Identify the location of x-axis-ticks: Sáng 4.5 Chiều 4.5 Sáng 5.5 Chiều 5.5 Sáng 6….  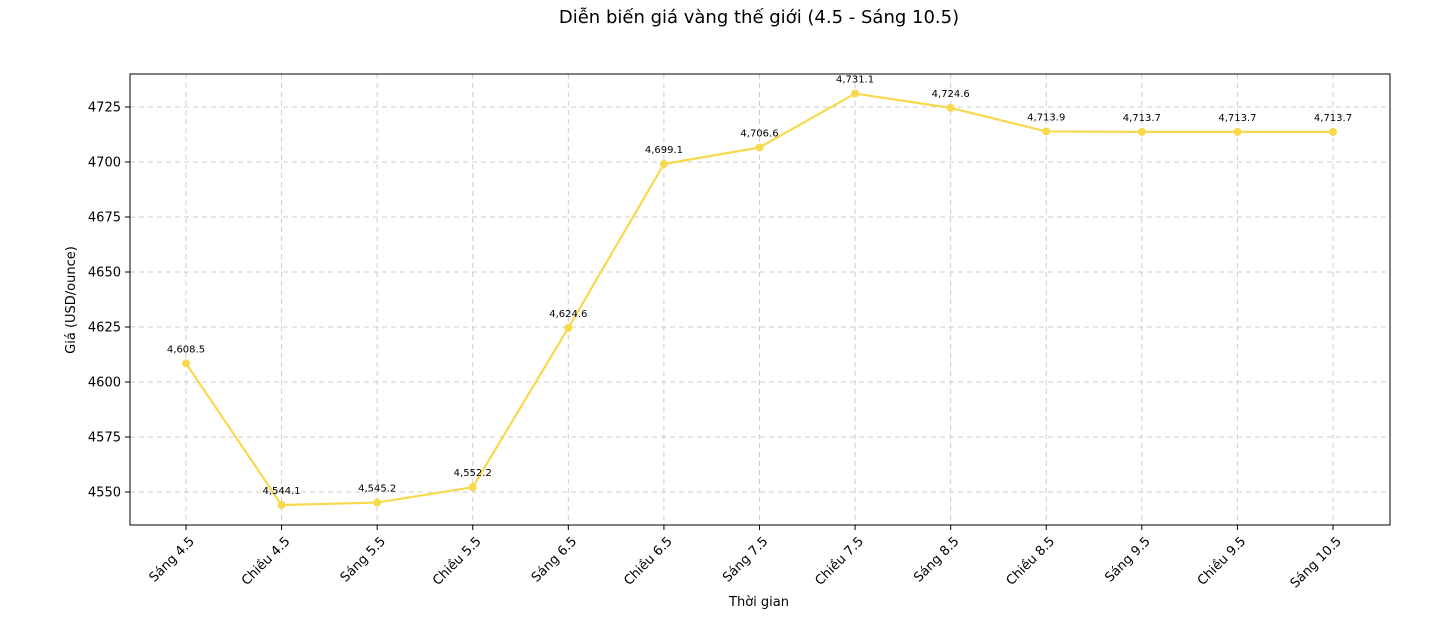
(746, 558).